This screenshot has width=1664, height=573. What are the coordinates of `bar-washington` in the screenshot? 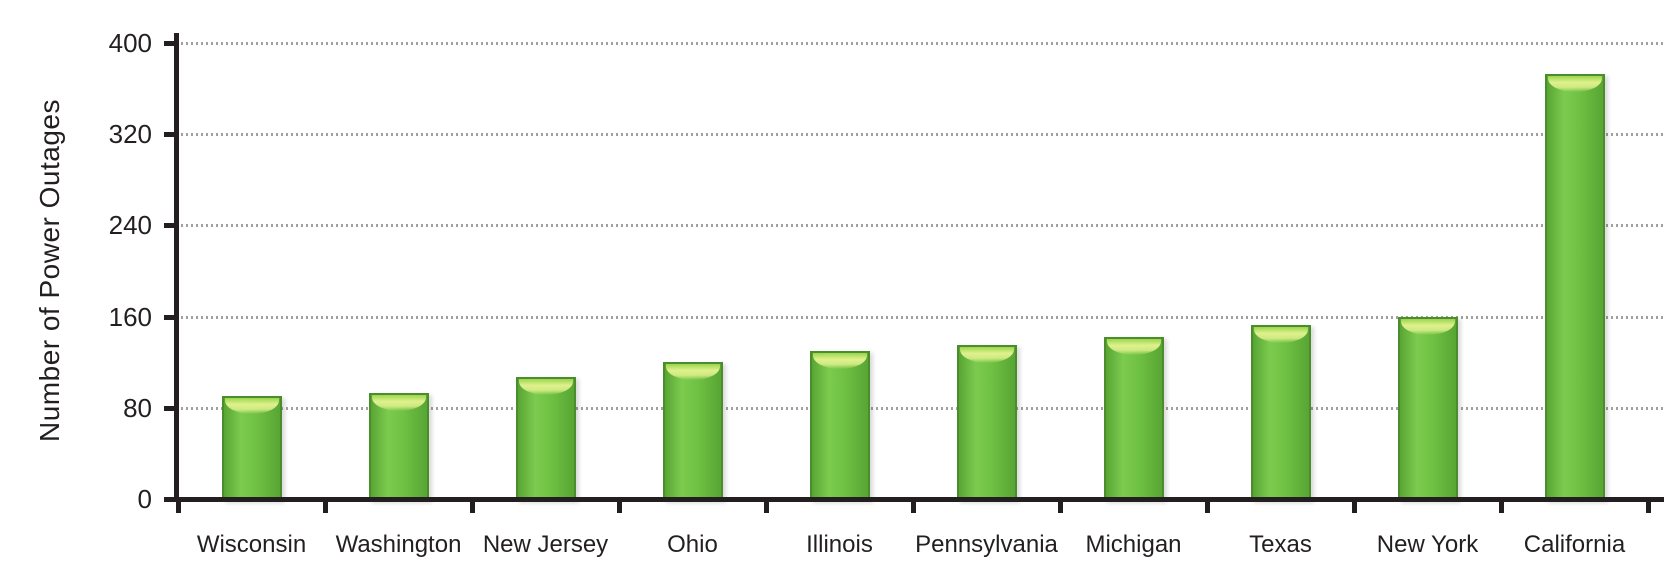 It's located at (398, 446).